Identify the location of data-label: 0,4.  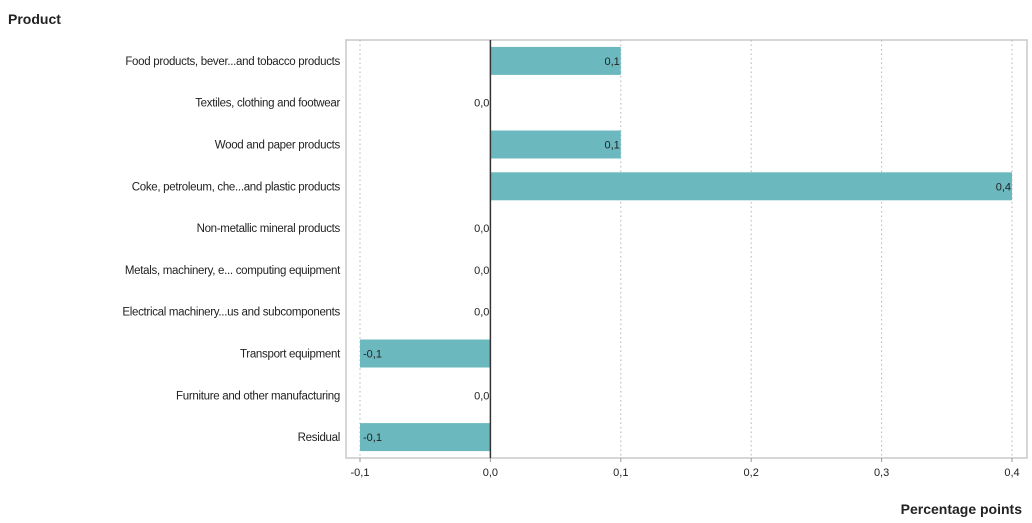
(1003, 187).